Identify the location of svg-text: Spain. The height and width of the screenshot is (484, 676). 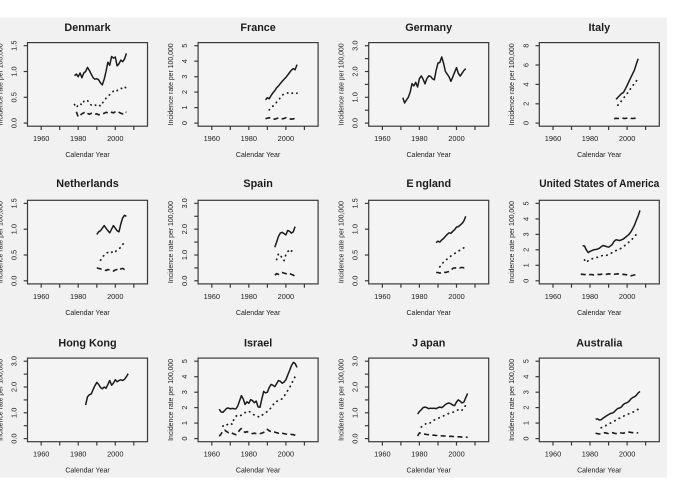
(257, 184).